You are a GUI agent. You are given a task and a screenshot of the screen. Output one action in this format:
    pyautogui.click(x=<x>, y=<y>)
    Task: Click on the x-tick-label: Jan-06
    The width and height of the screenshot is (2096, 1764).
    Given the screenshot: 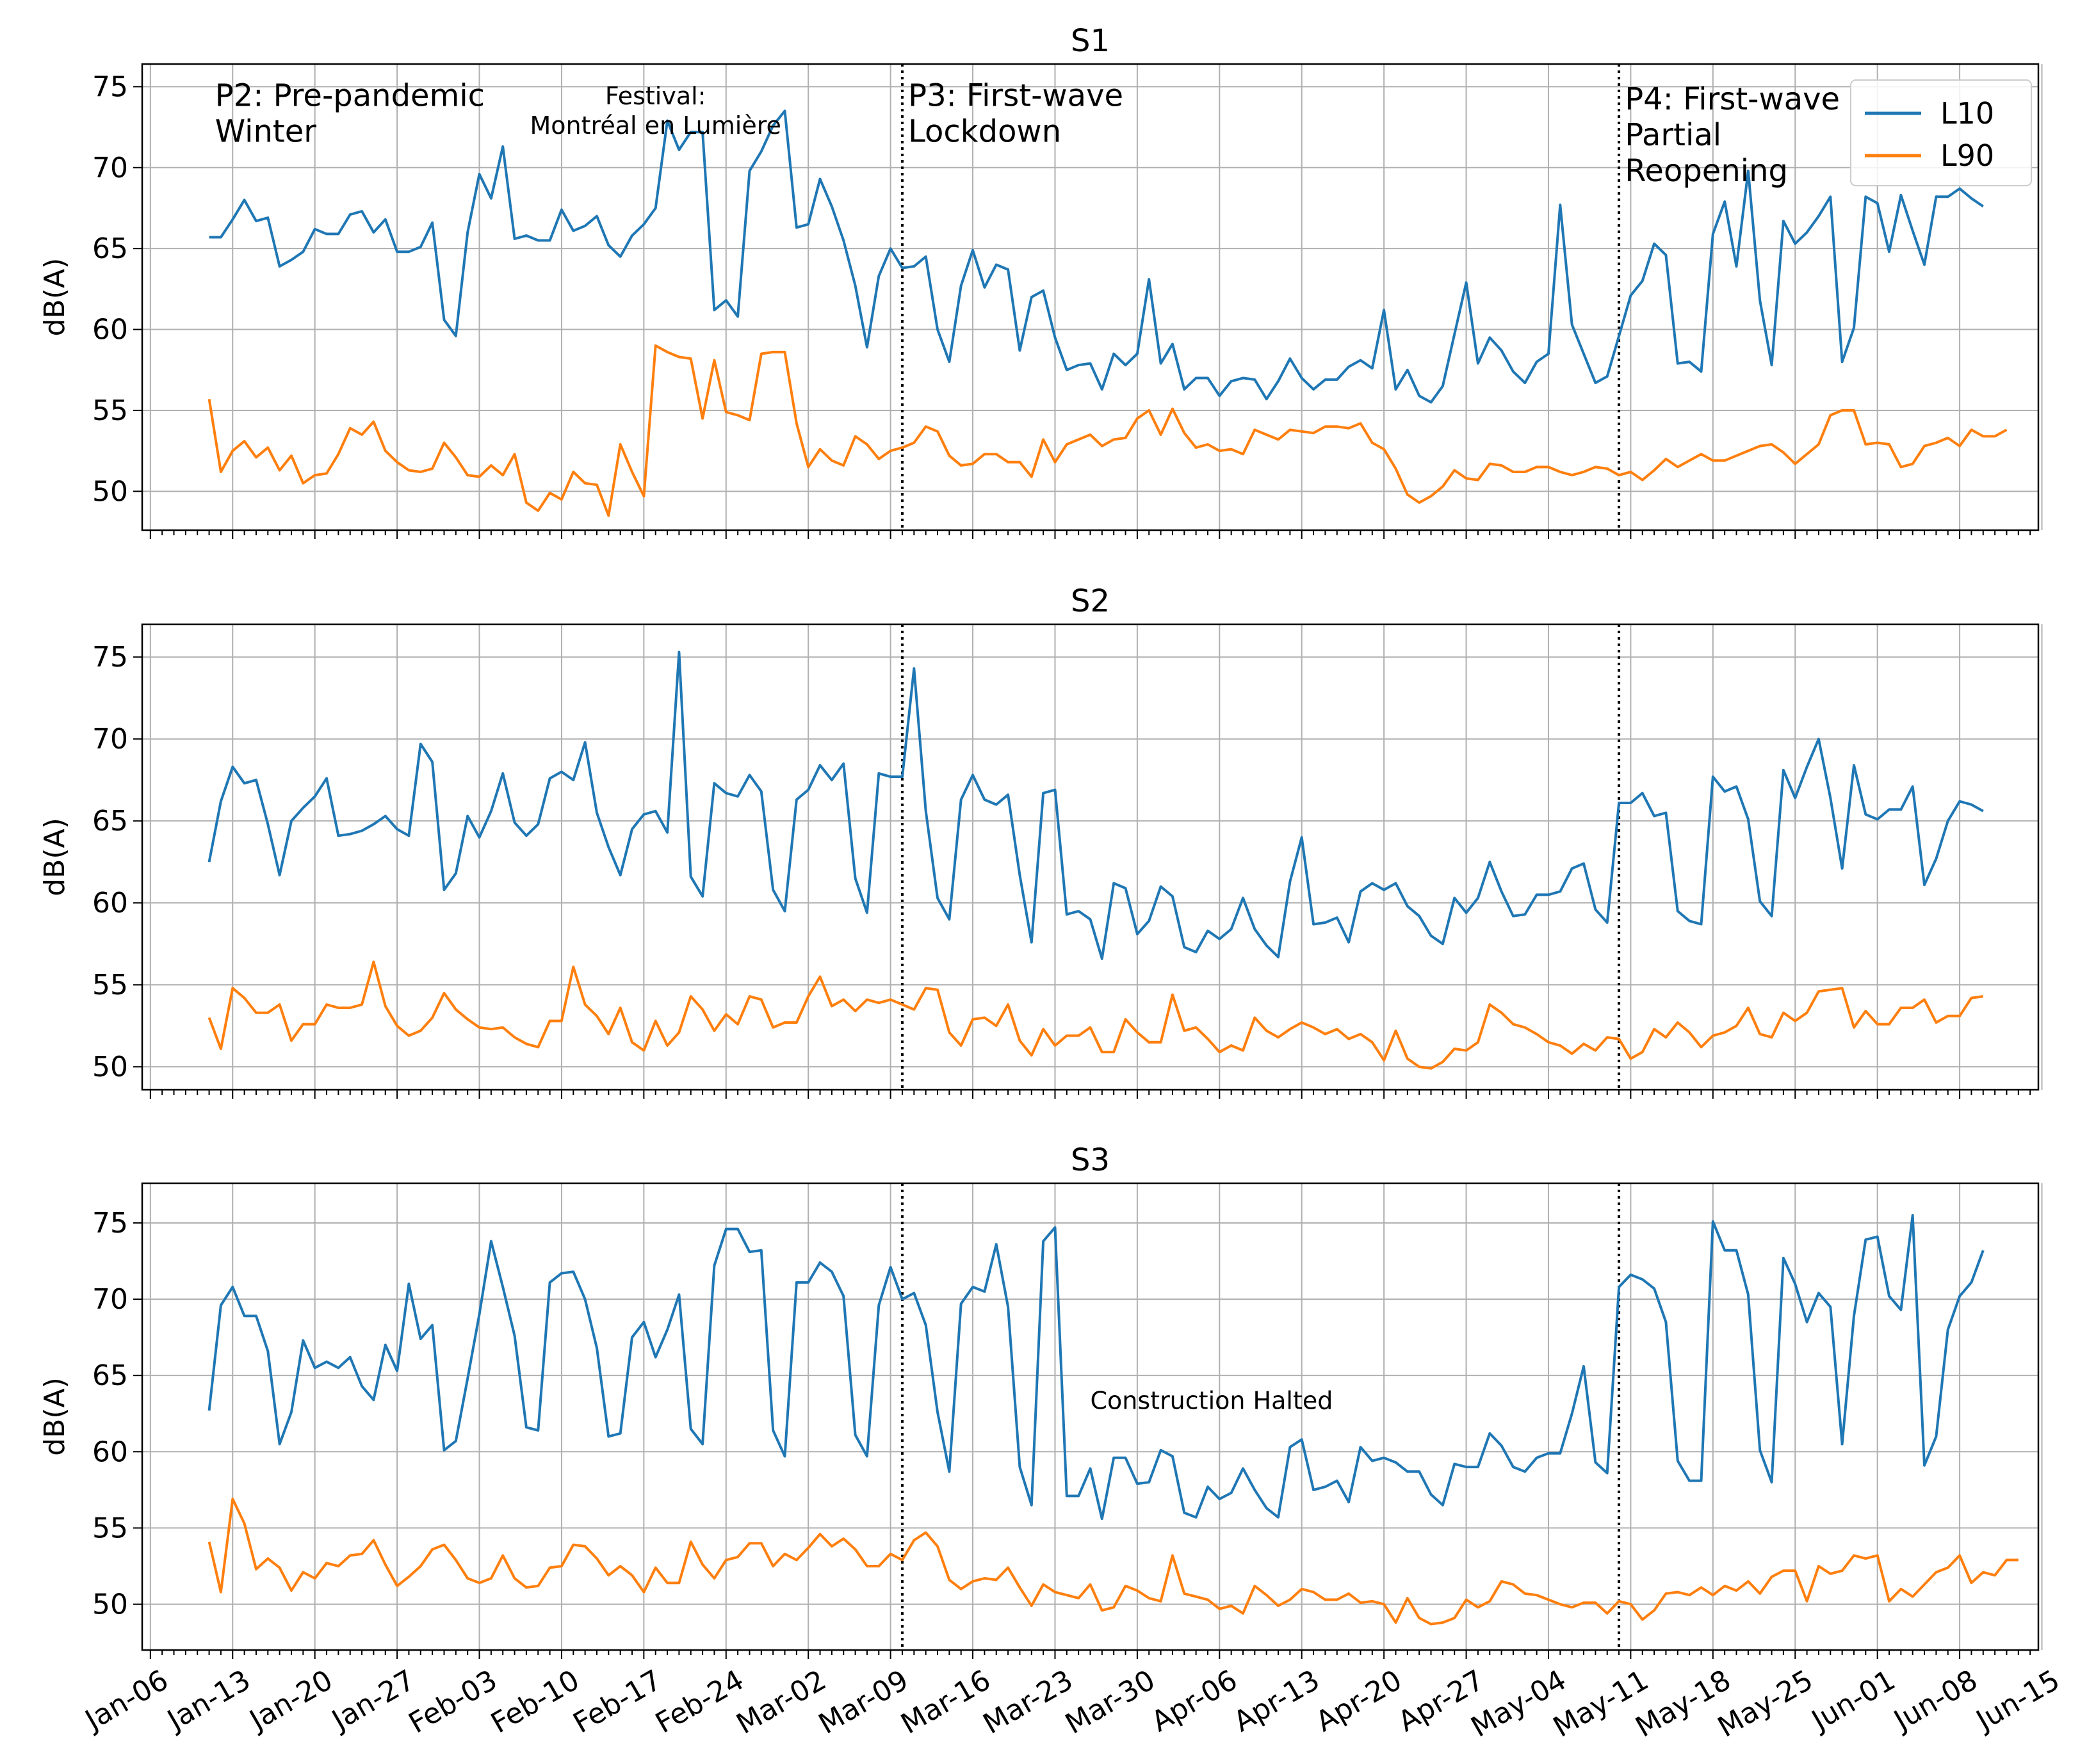 What is the action you would take?
    pyautogui.click(x=126, y=1700)
    